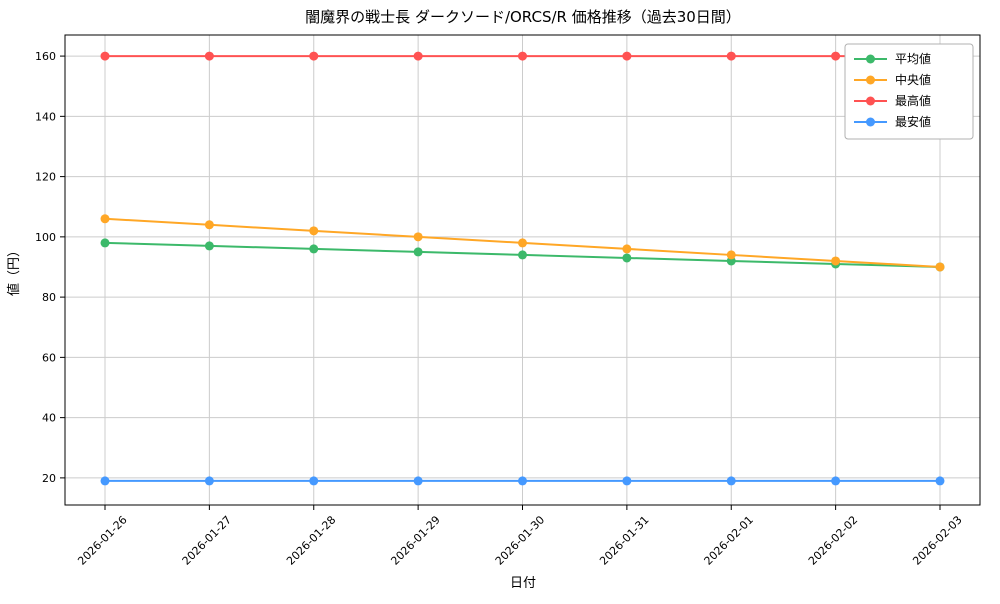 Image resolution: width=1000 pixels, height=604 pixels. What do you see at coordinates (102, 540) in the screenshot?
I see `x-tick-label: 2026-01-26` at bounding box center [102, 540].